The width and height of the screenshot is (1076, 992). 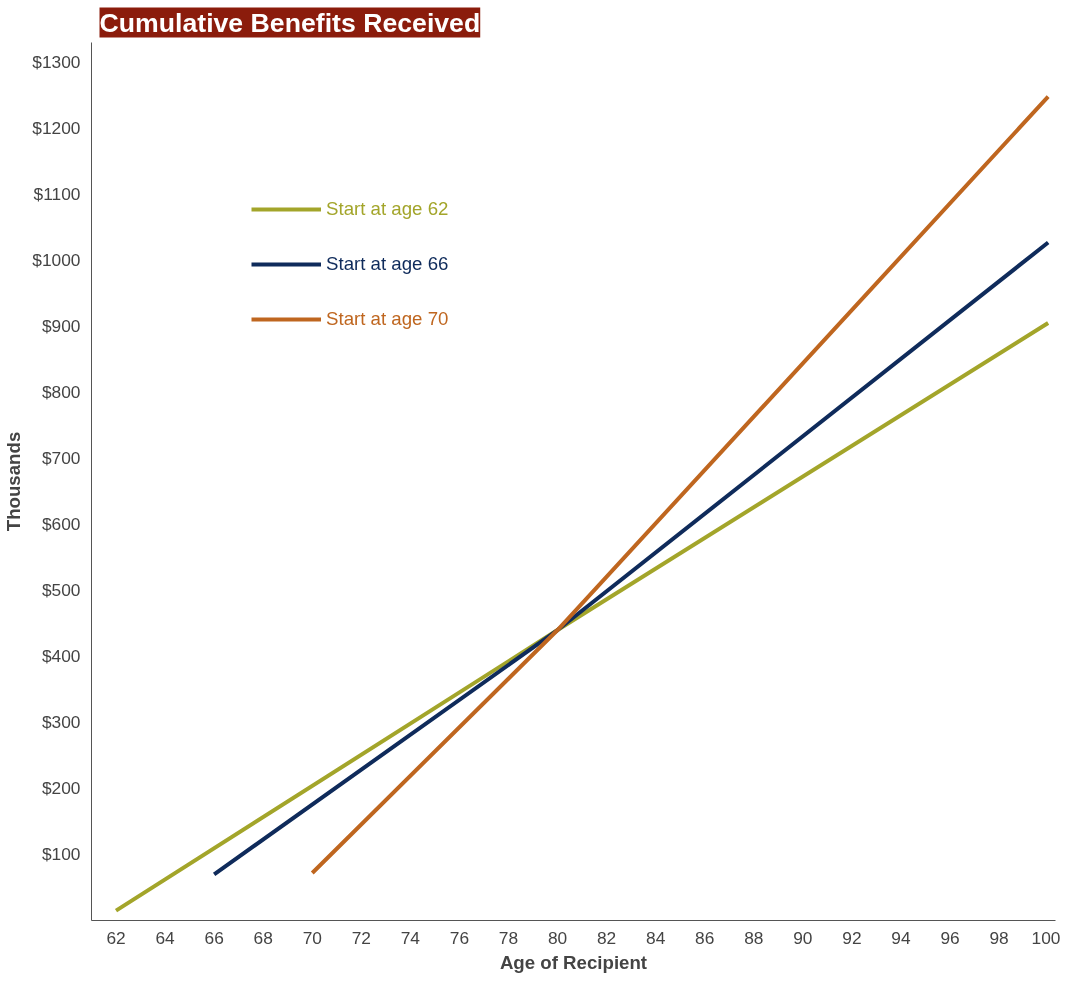 What do you see at coordinates (61, 458) in the screenshot?
I see `y-tick-label: $700` at bounding box center [61, 458].